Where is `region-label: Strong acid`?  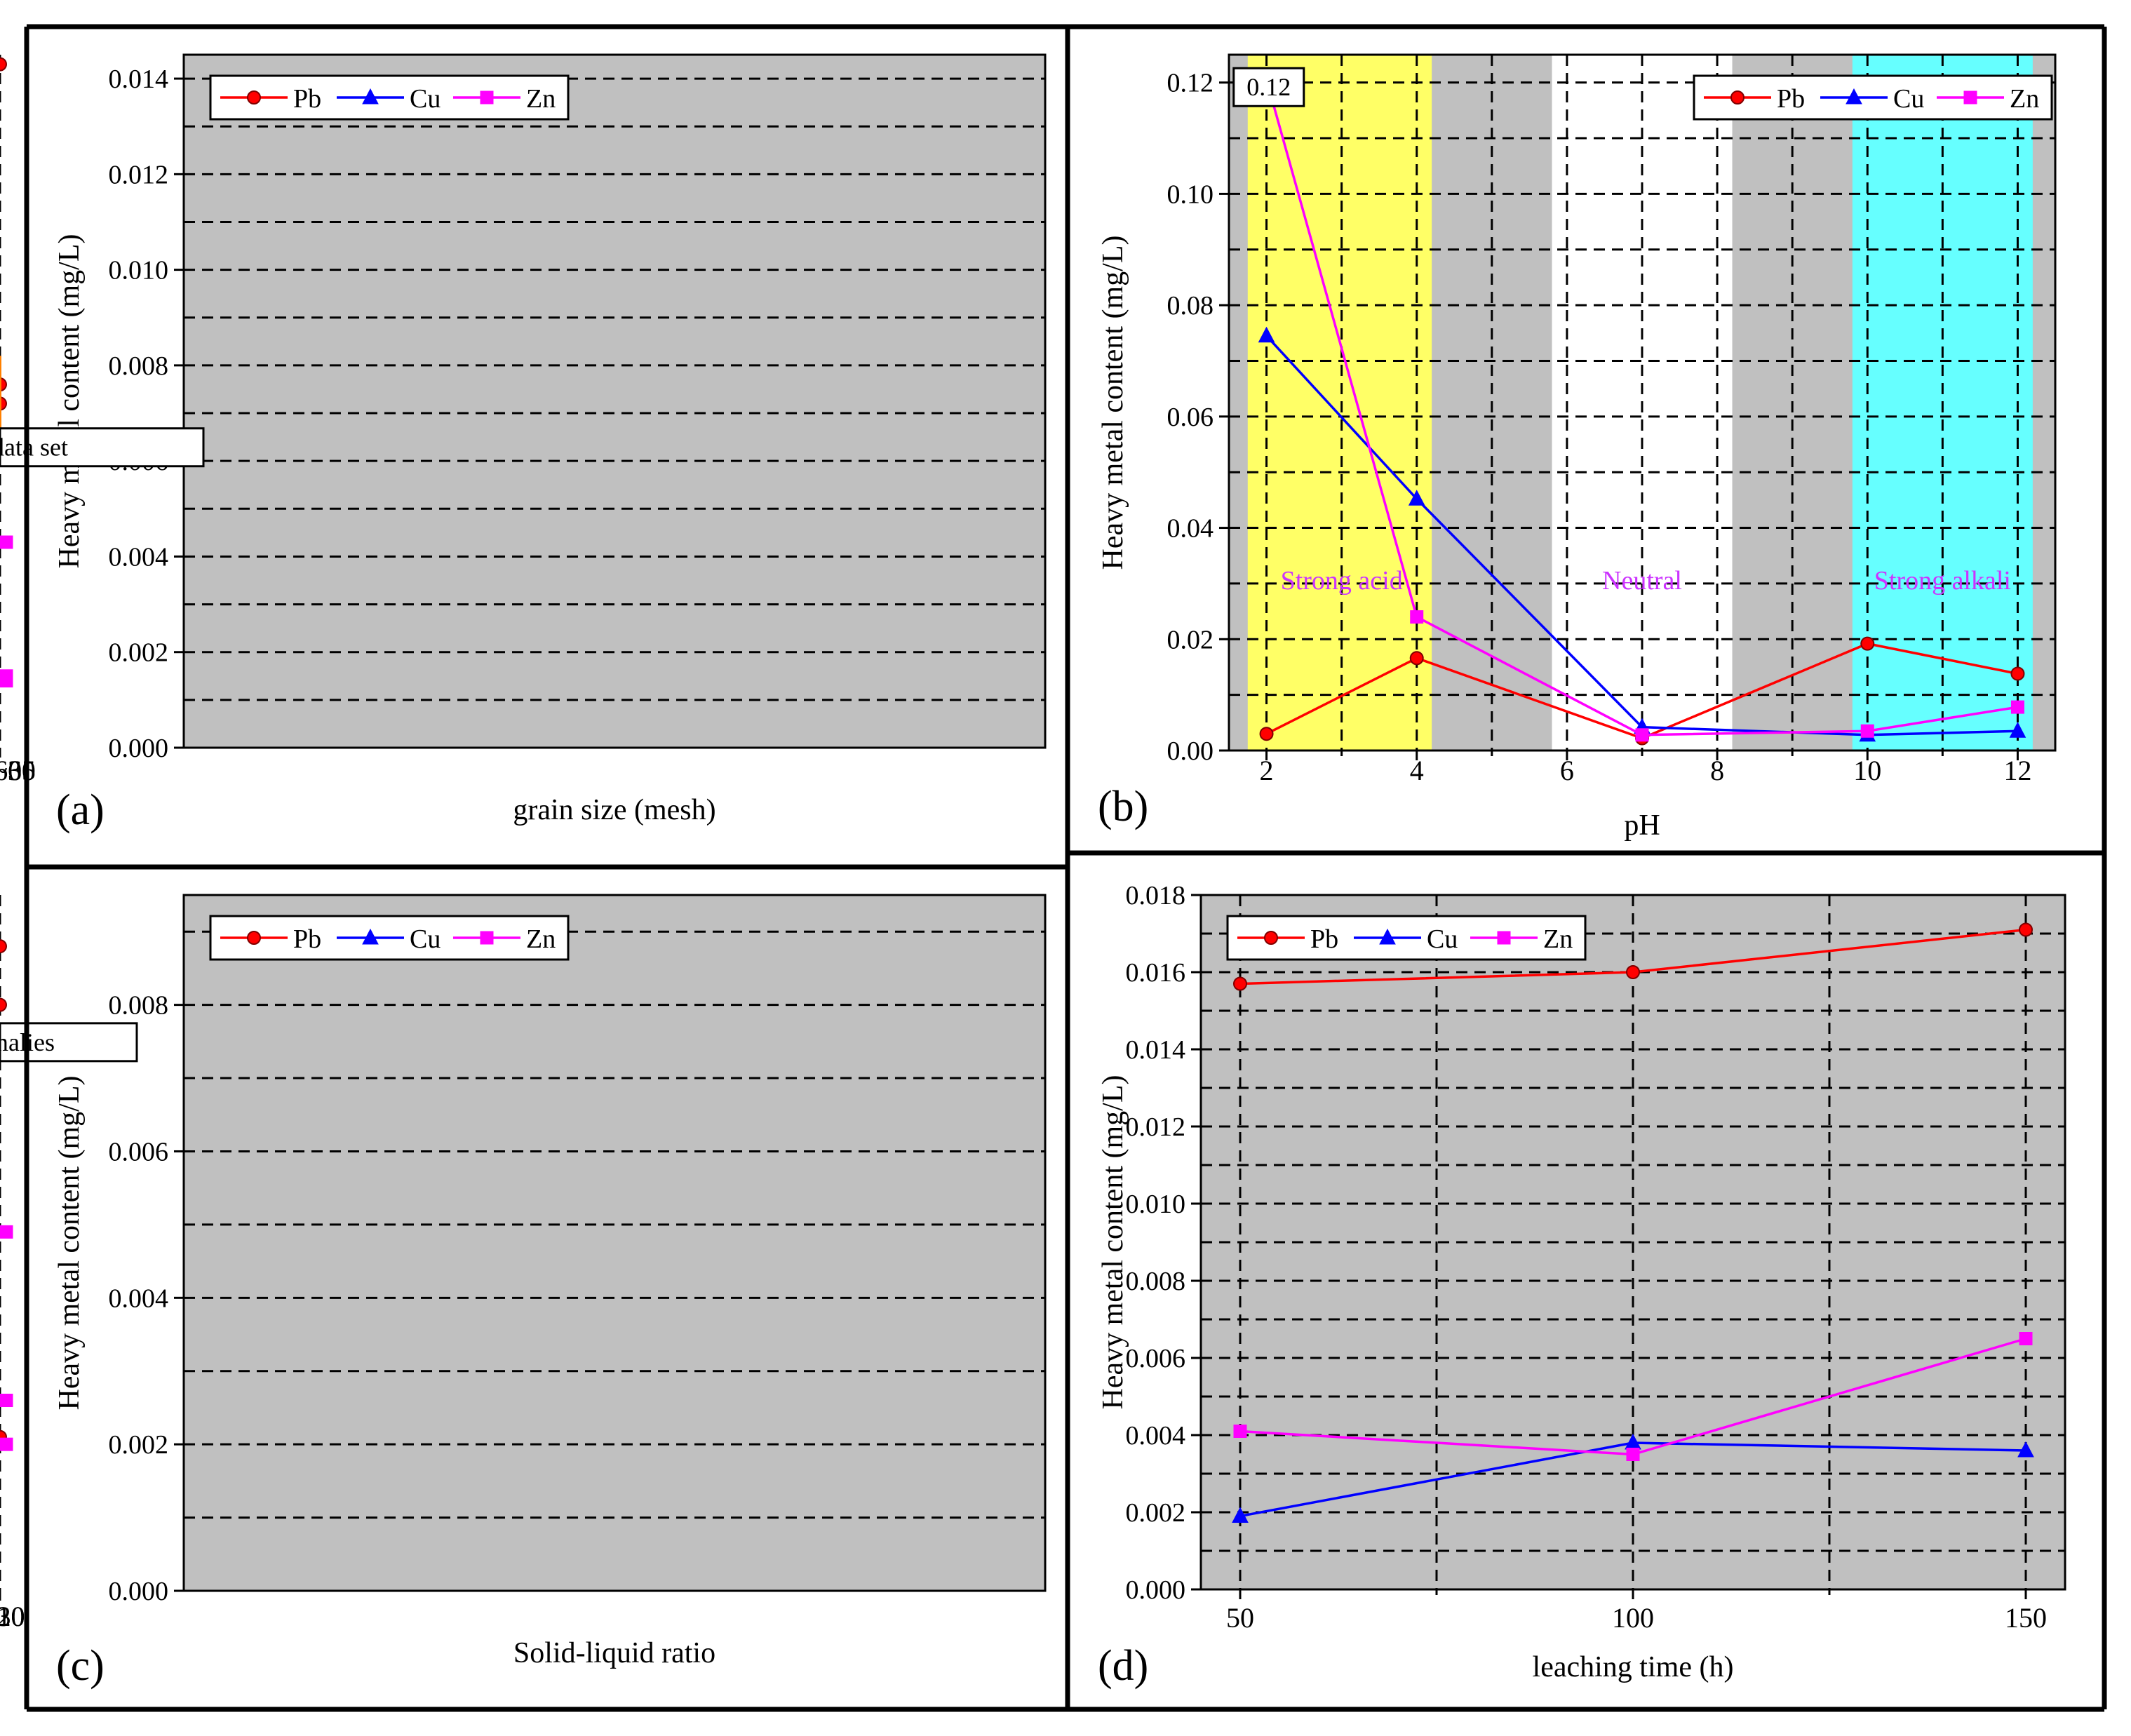
region-label: Strong acid is located at coordinates (1342, 581).